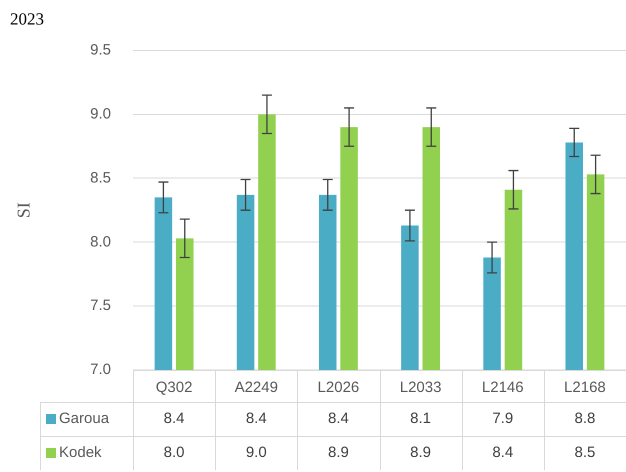 The image size is (626, 472). I want to click on legend-label: Kodek, so click(80, 453).